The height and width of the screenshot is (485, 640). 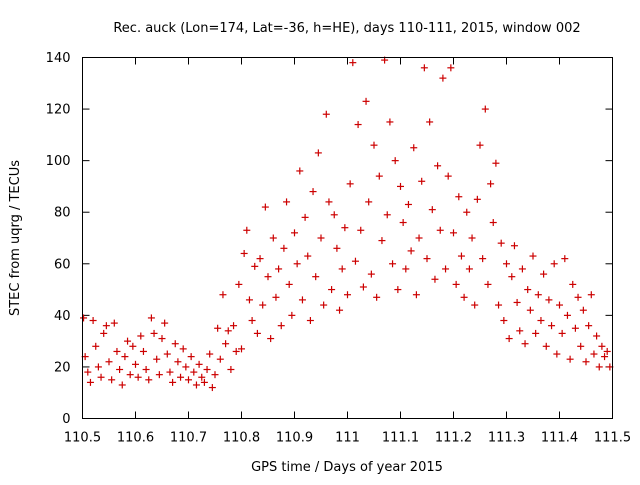 I want to click on x-tick-label: 111.2, so click(x=453, y=438).